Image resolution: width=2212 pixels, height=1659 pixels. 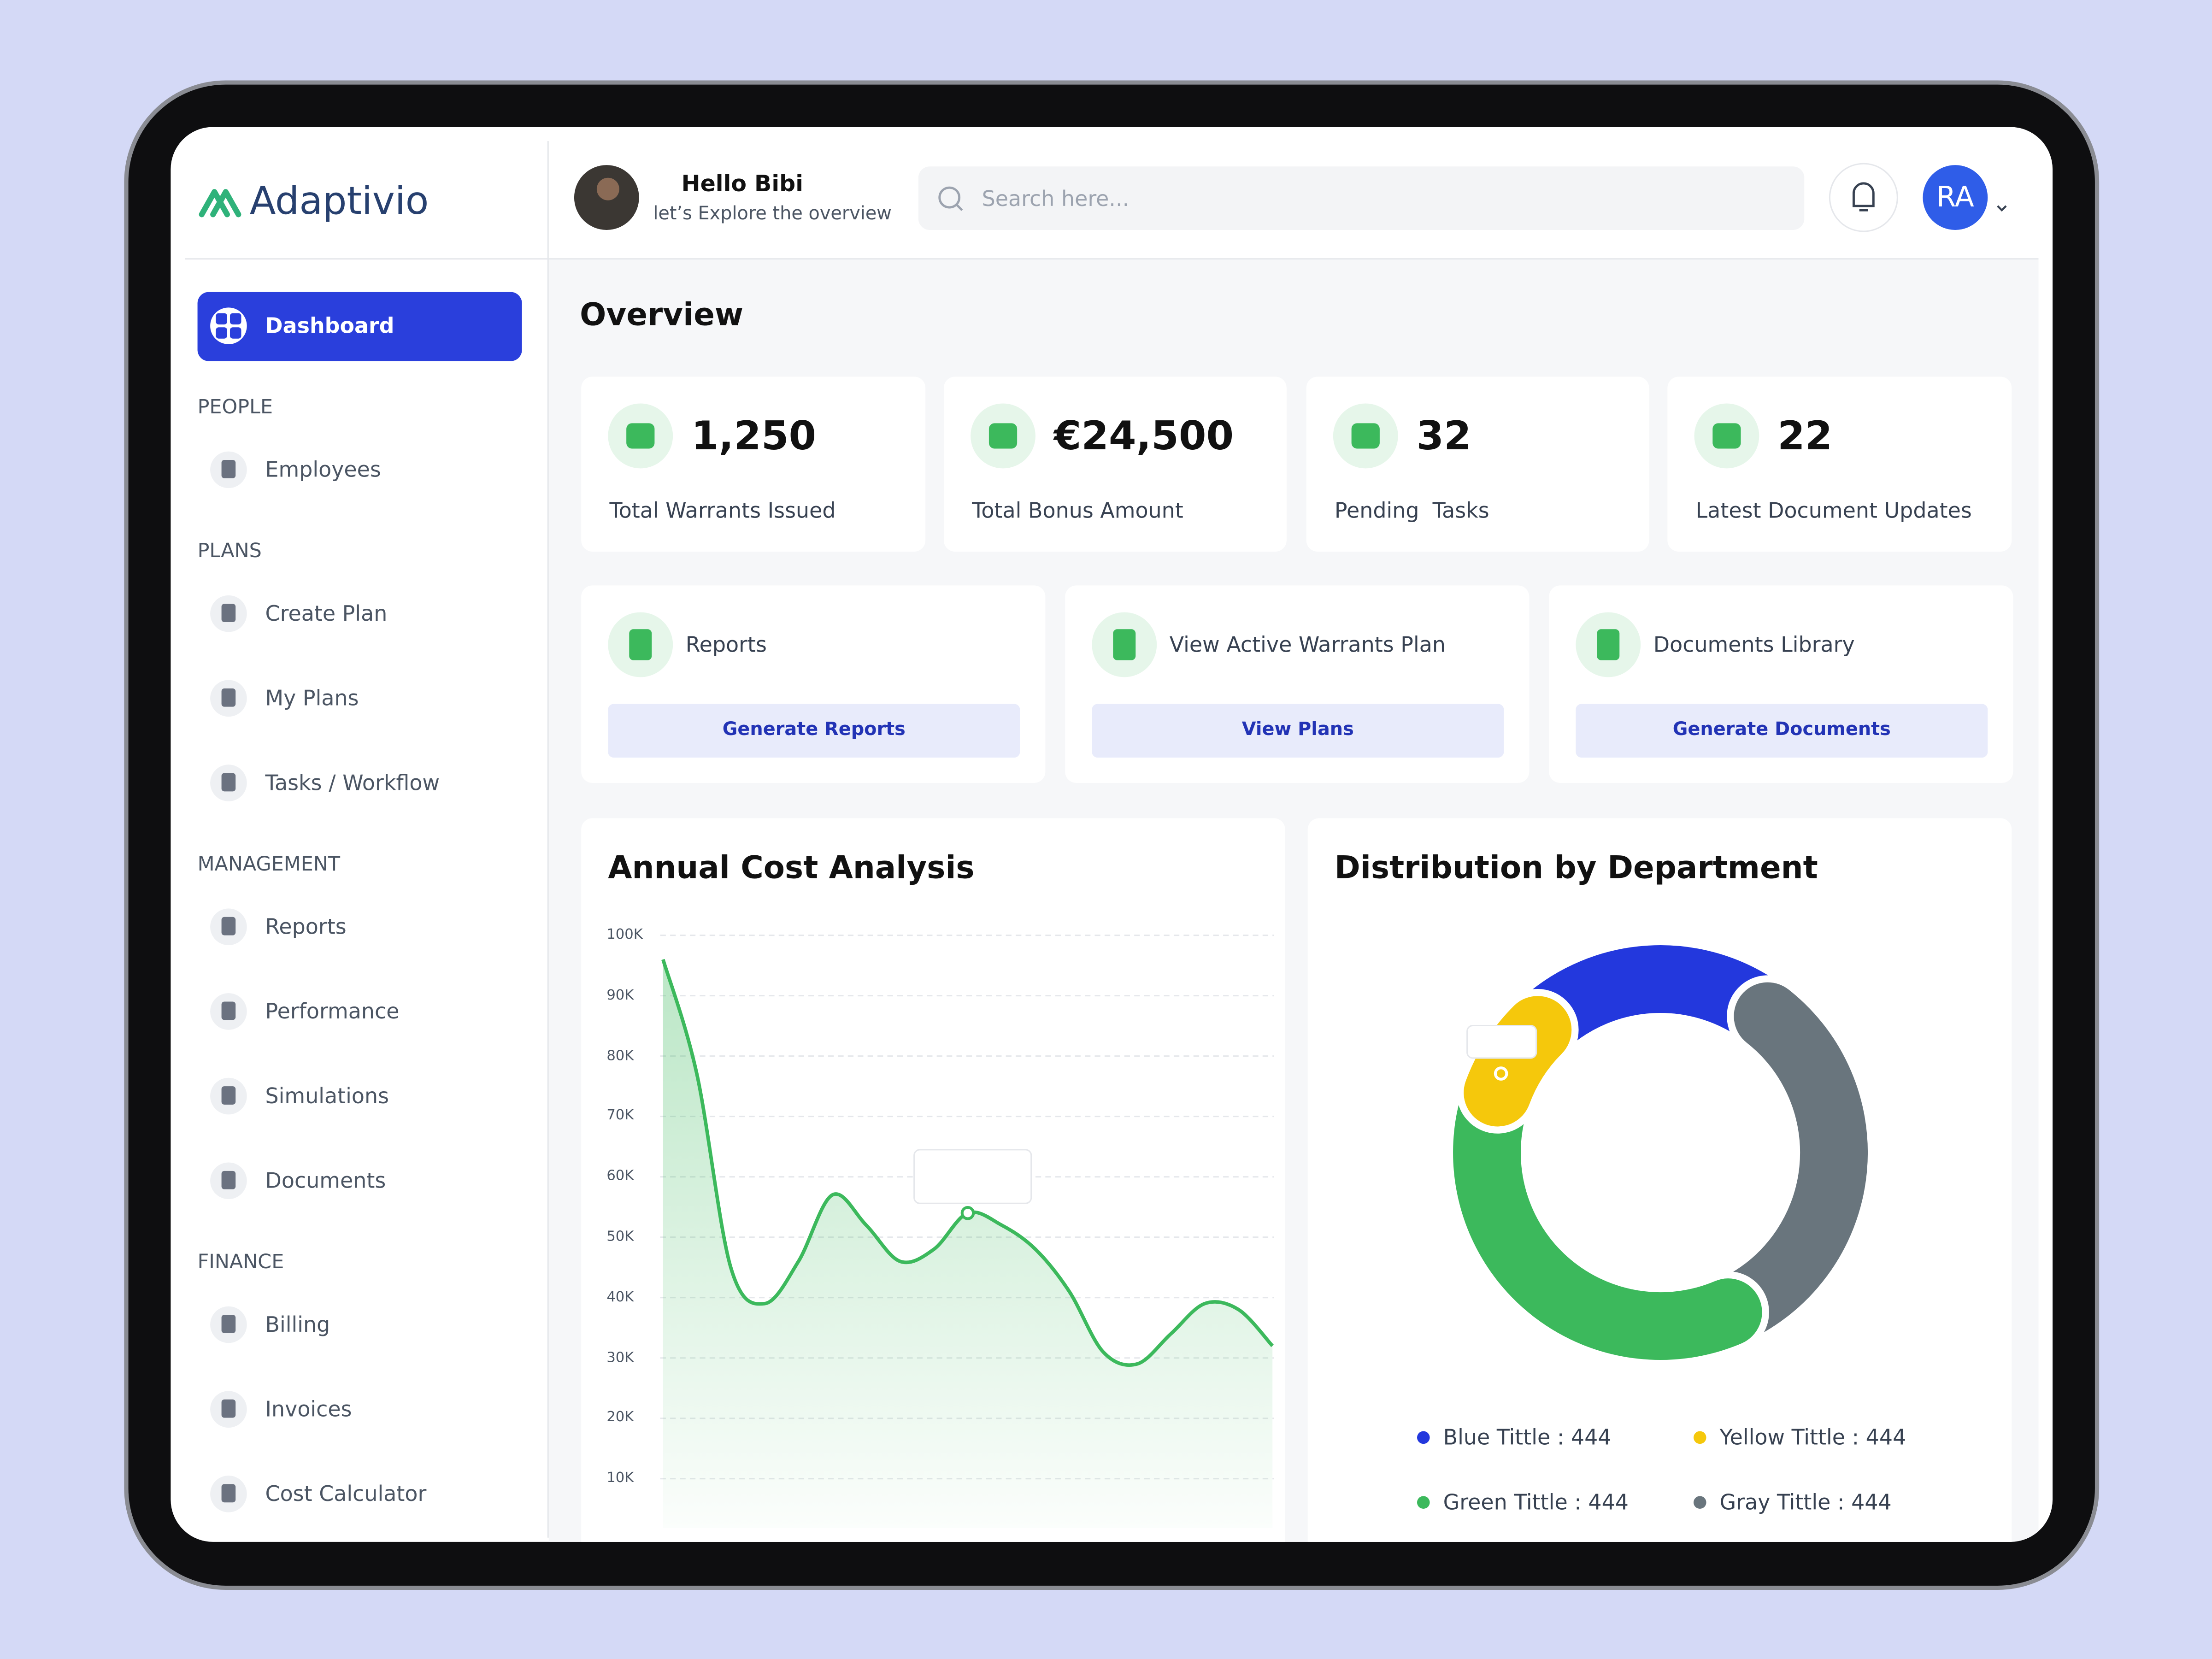 What do you see at coordinates (620, 1479) in the screenshot?
I see `y-tick-label: 10K` at bounding box center [620, 1479].